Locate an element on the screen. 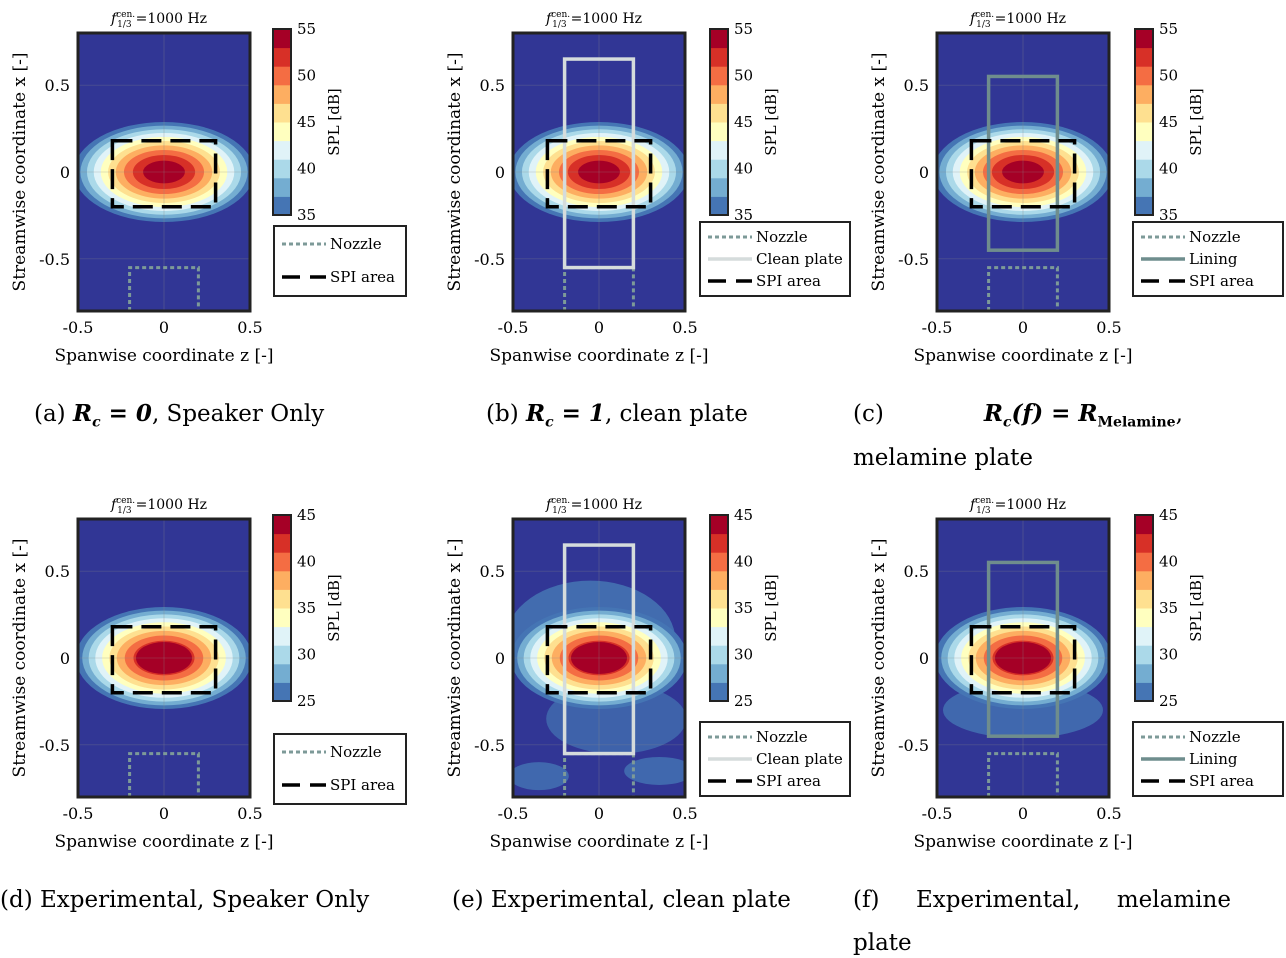 Image resolution: width=1286 pixels, height=958 pixels. x-axis-label: Spanwise coordinate z [-] is located at coordinates (1023, 842).